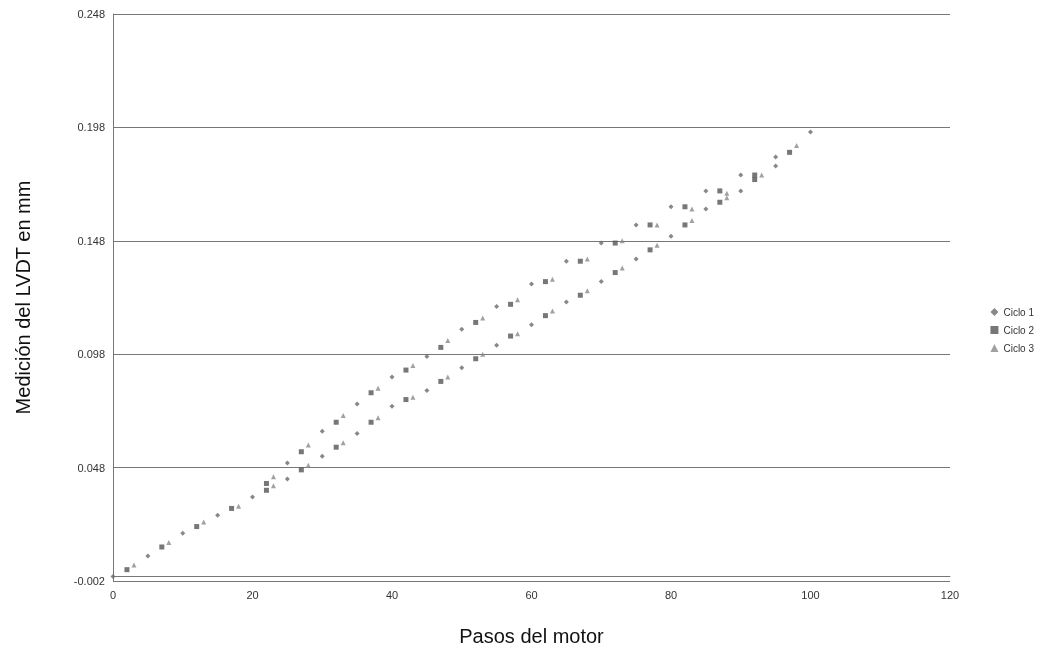 The image size is (1047, 660). What do you see at coordinates (91, 467) in the screenshot?
I see `y-tick-label: 0.048` at bounding box center [91, 467].